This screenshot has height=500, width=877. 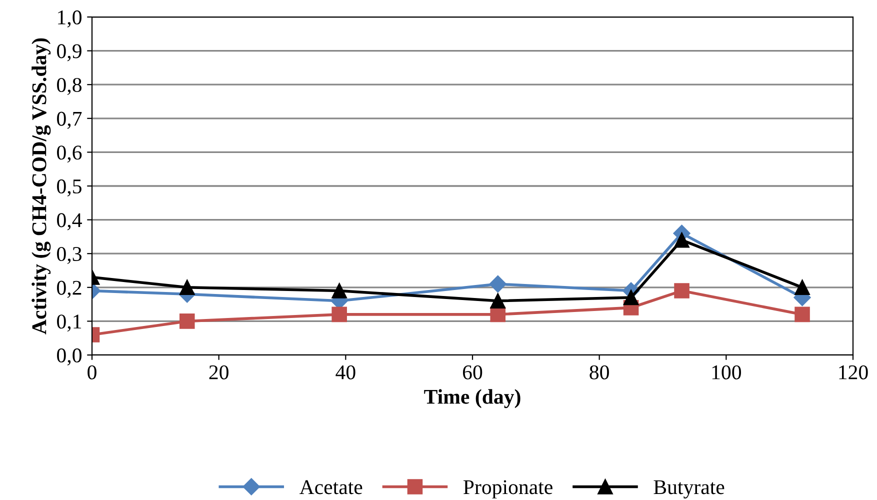 I want to click on x-tick-label: 0, so click(x=92, y=372).